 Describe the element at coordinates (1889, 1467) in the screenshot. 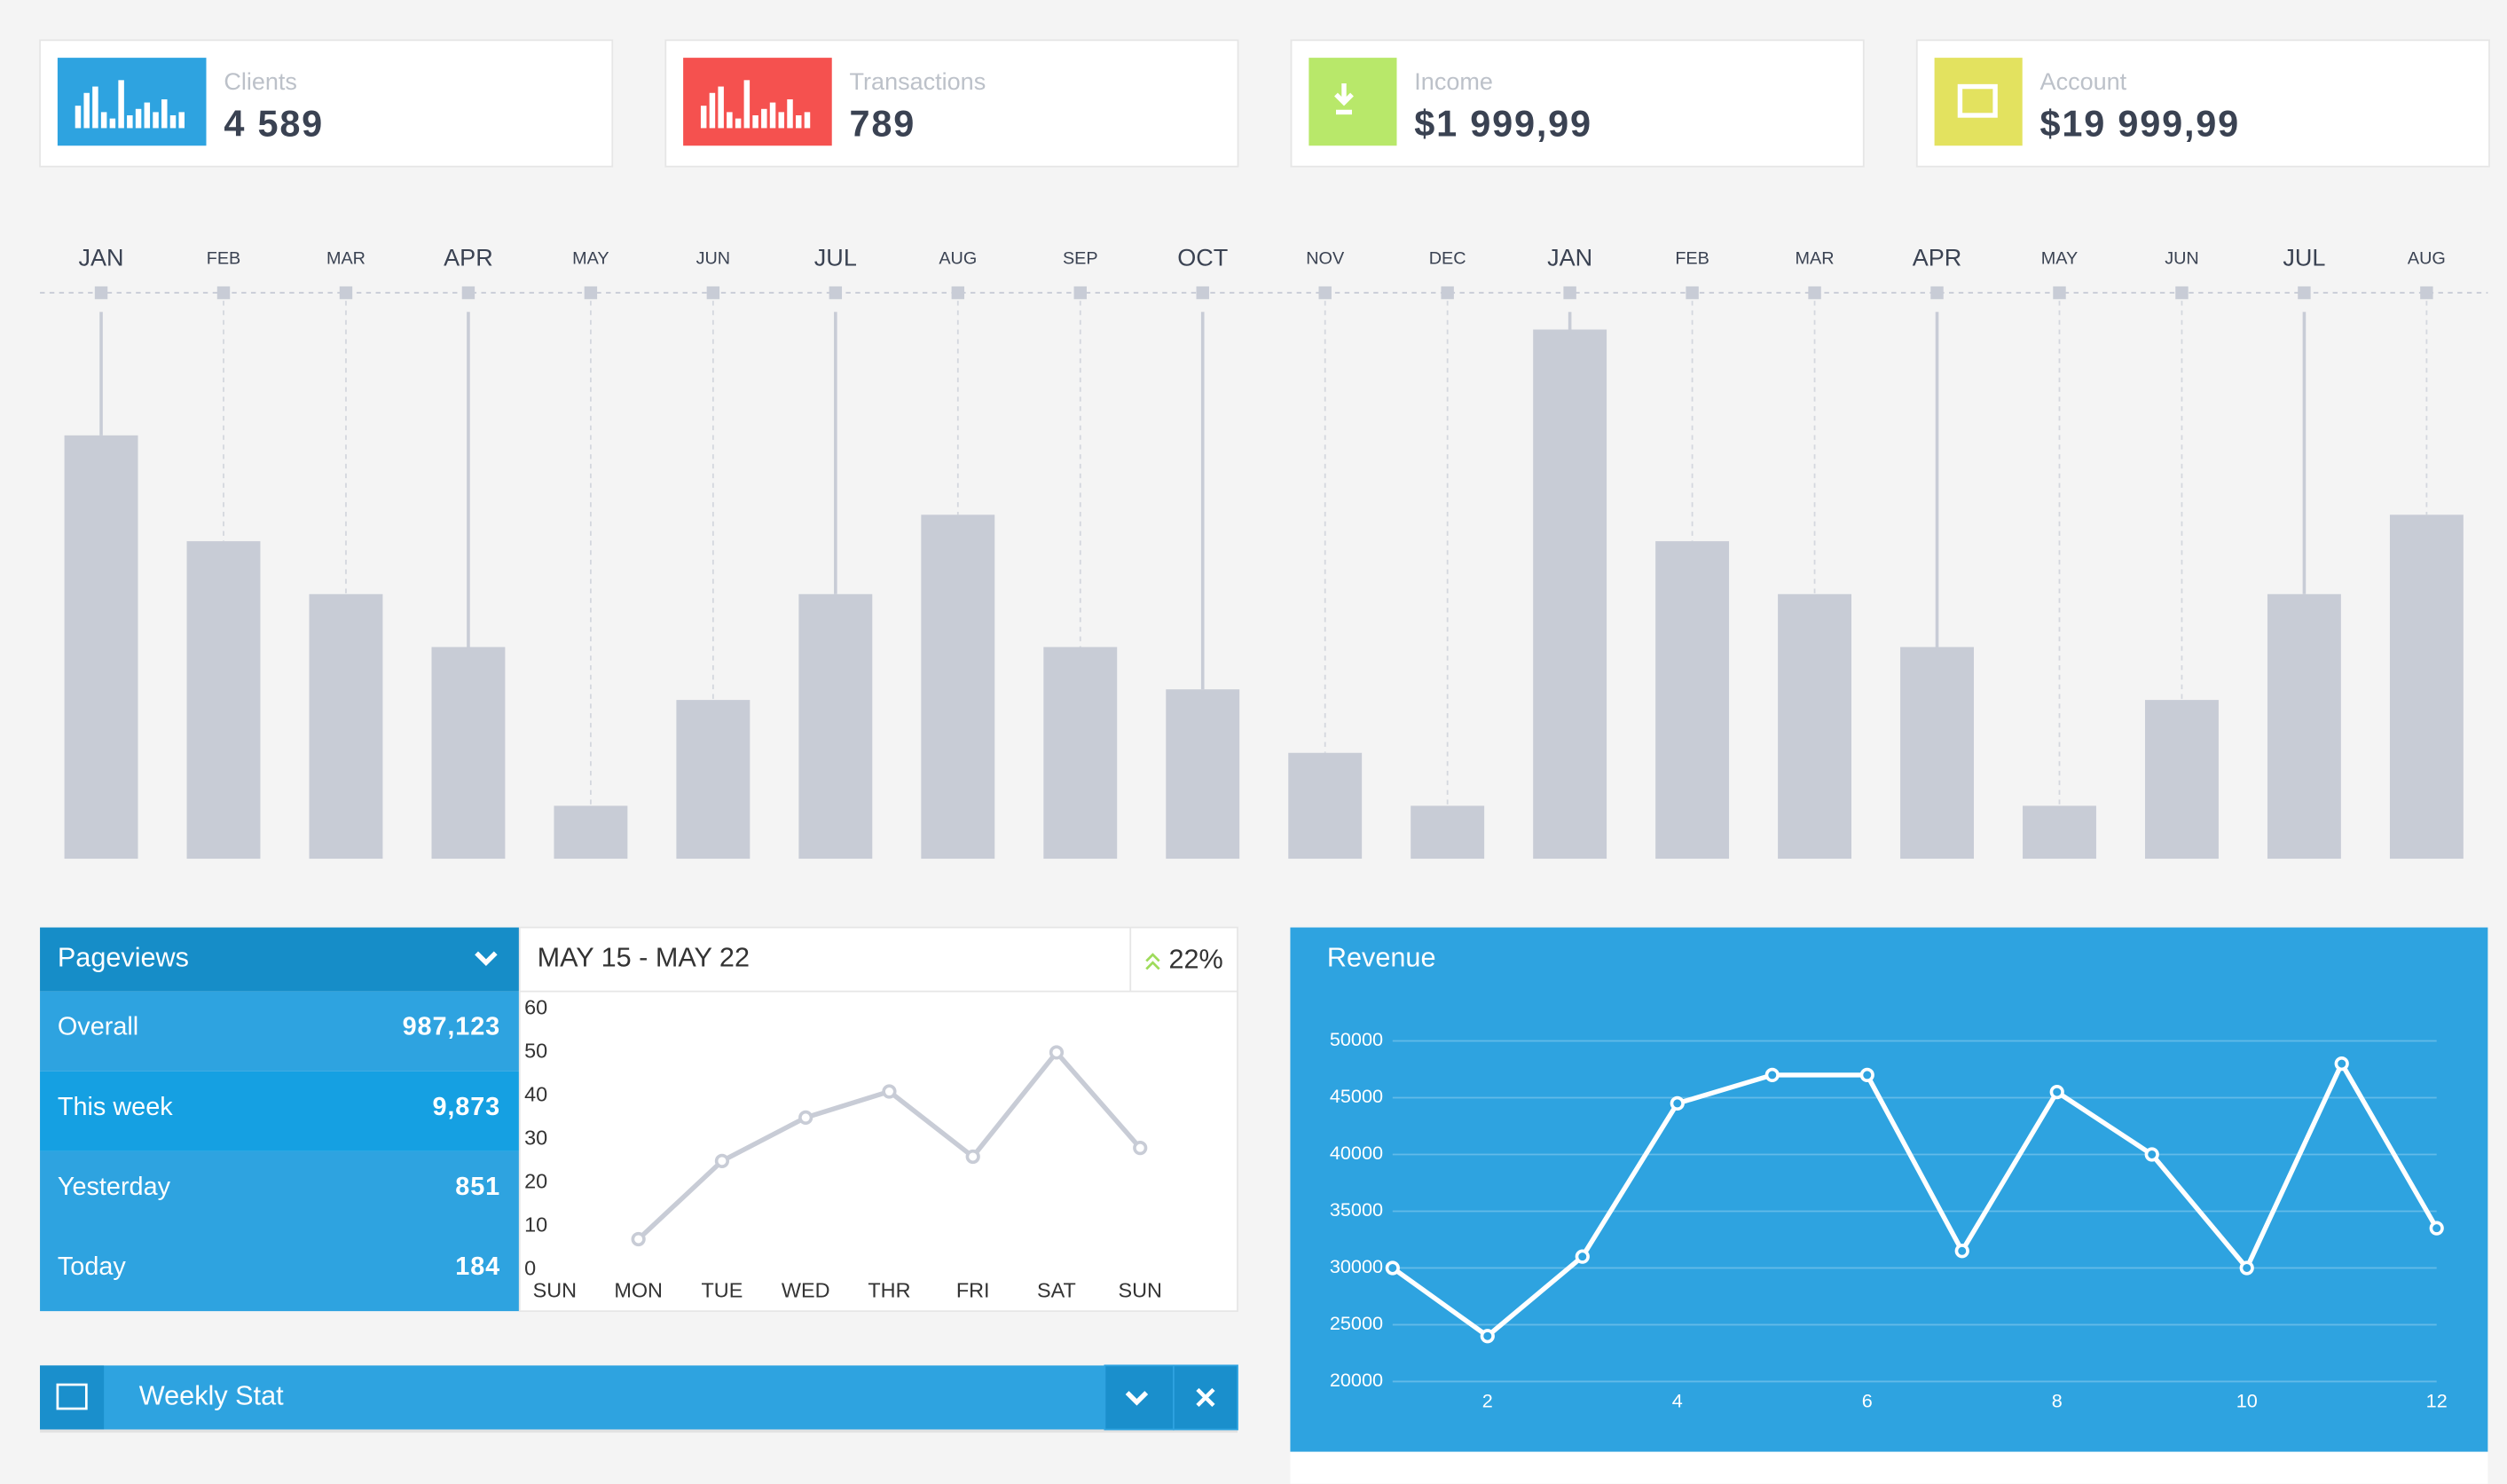

I see `revenue-footer` at that location.